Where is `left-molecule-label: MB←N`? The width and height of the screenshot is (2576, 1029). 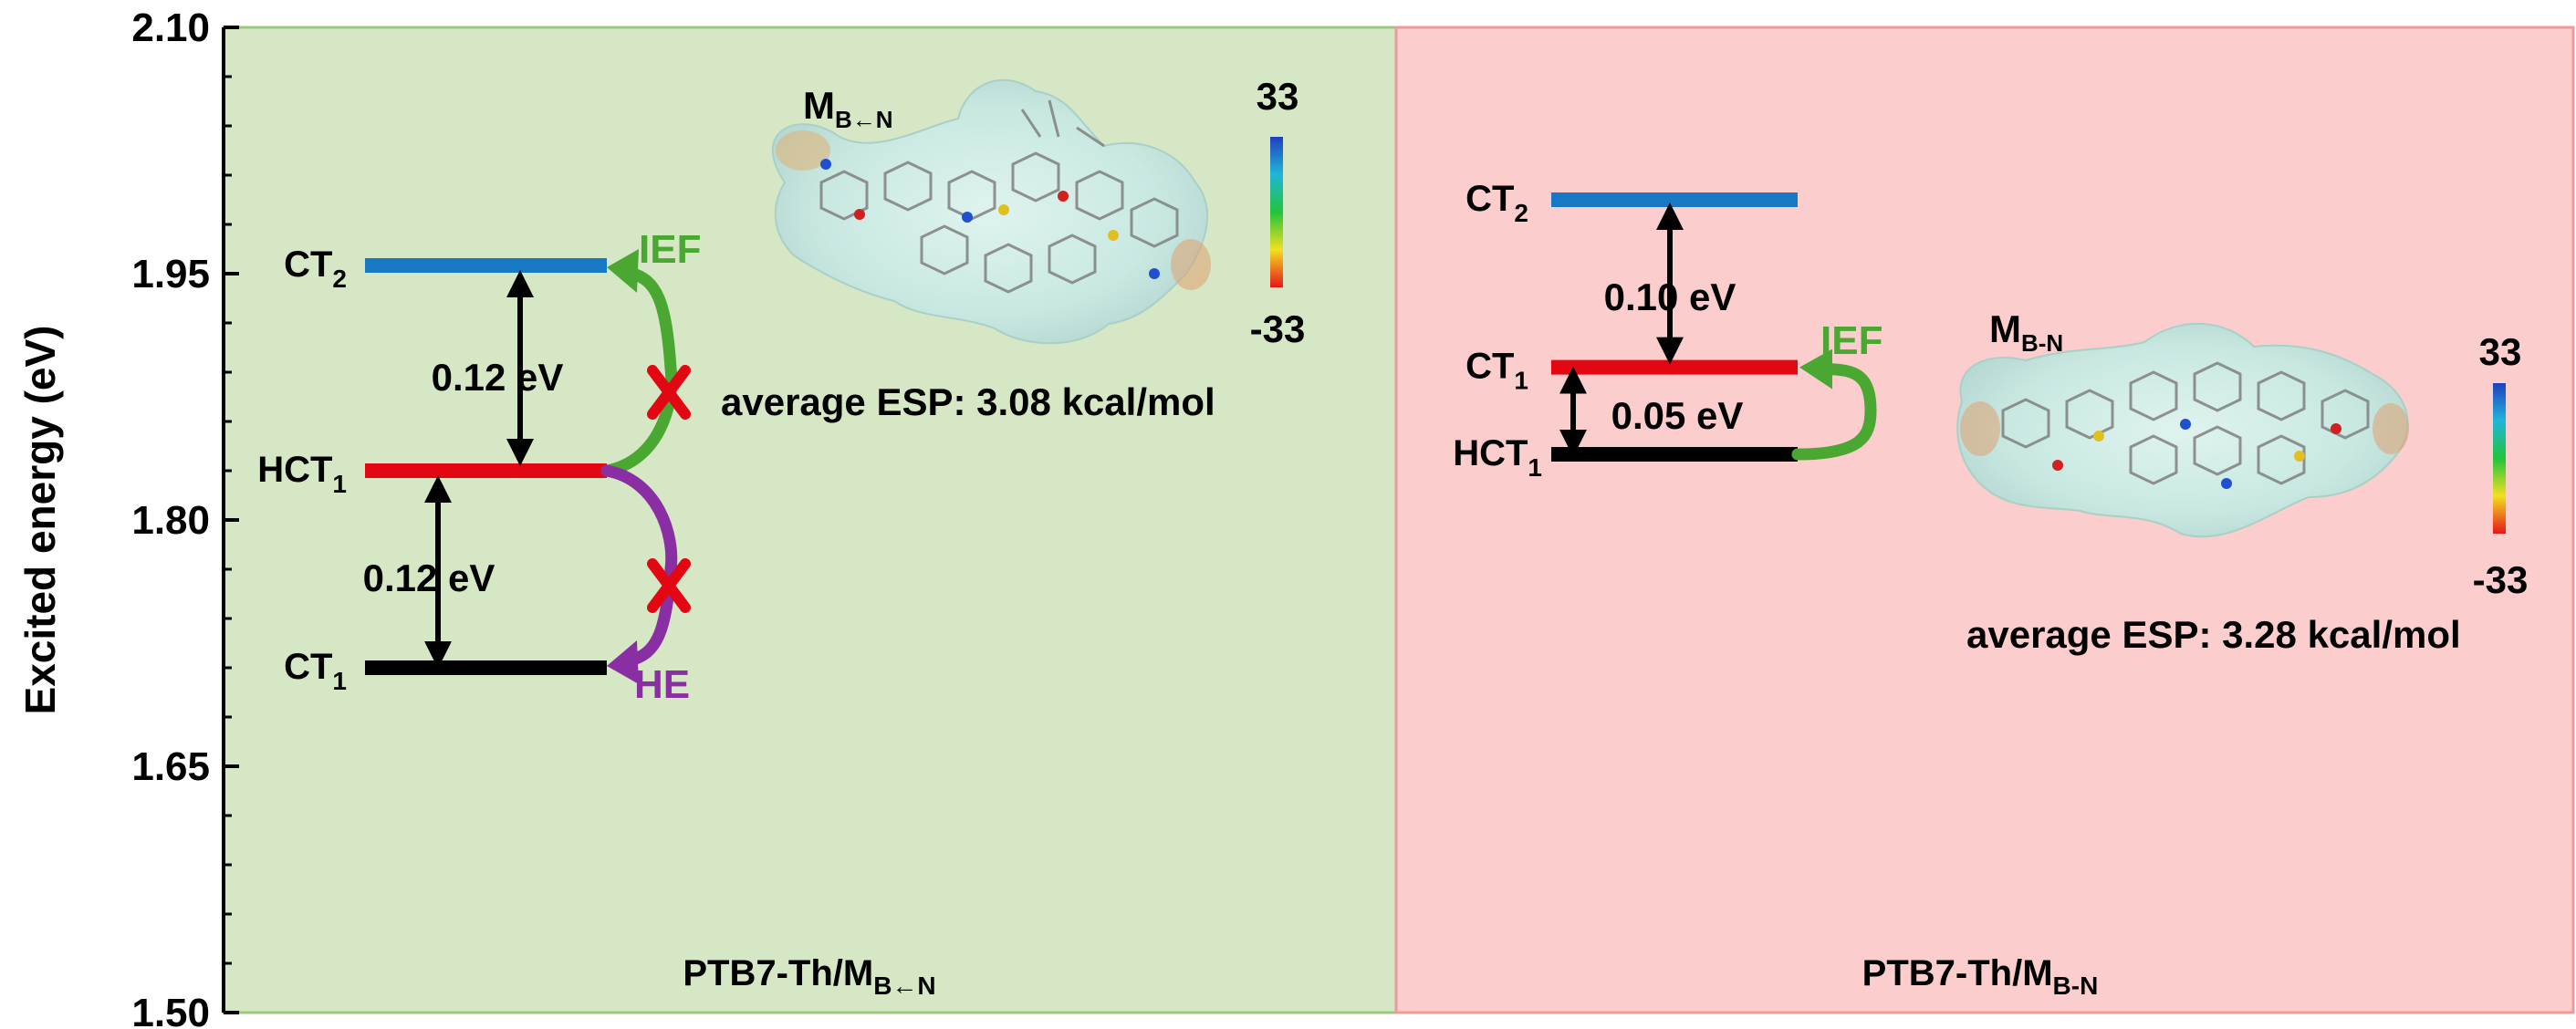 left-molecule-label: MB←N is located at coordinates (848, 108).